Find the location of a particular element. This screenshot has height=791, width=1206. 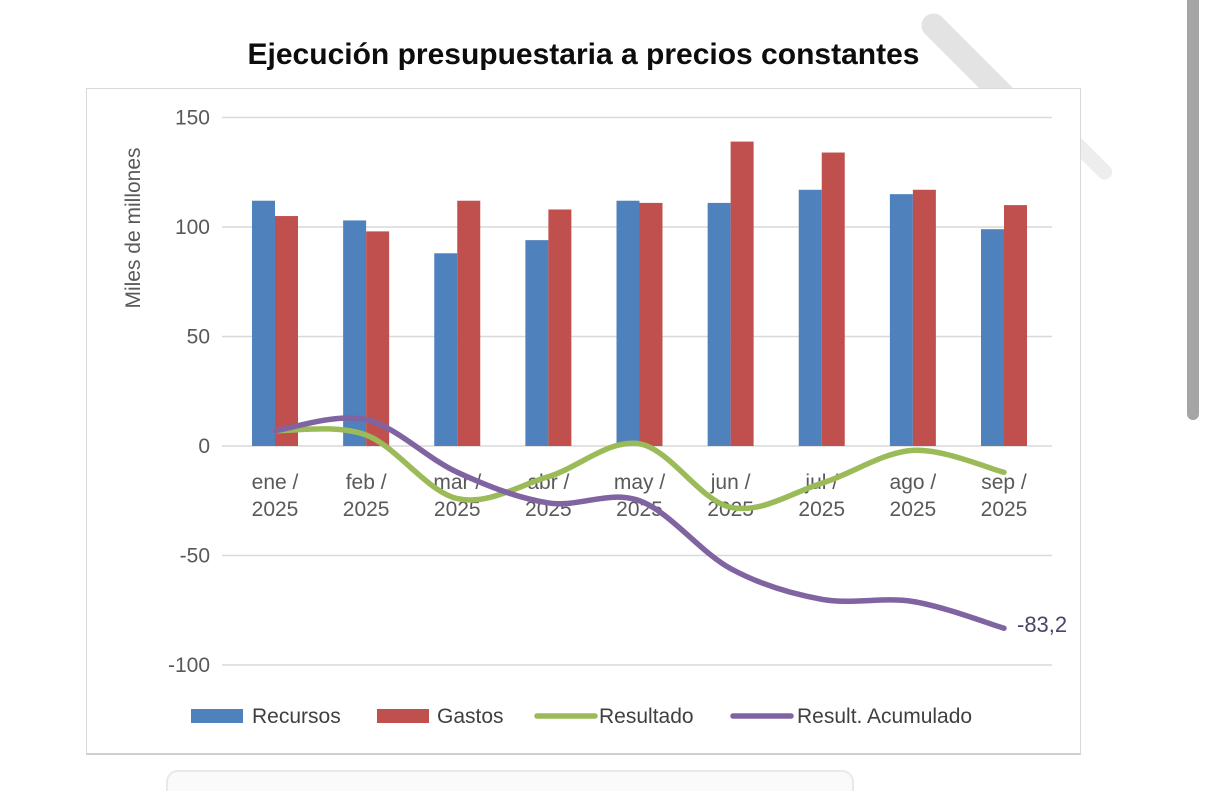

x-category-label: ago / is located at coordinates (913, 482).